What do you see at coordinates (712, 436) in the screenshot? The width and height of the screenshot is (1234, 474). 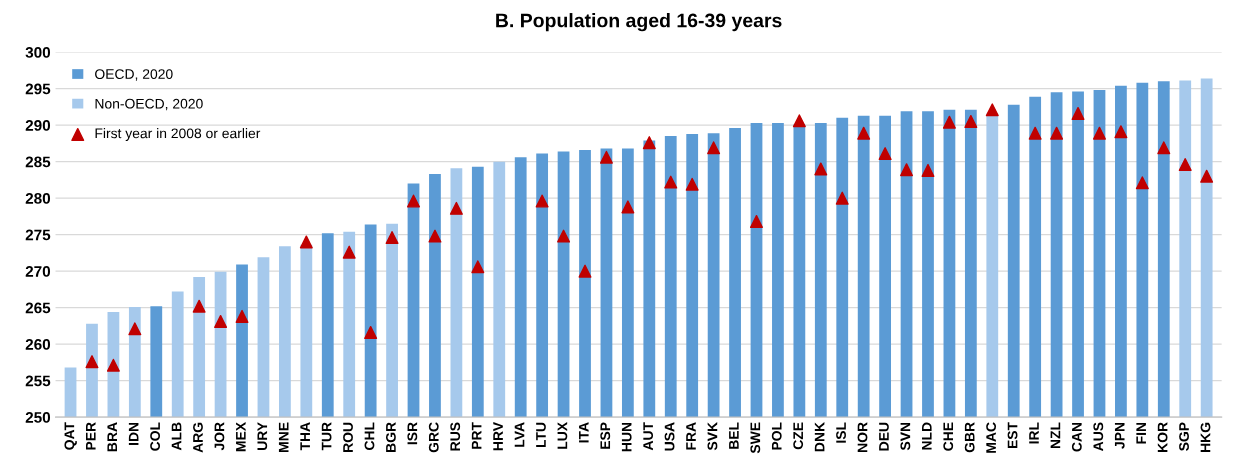 I see `x-tick-label: SVK` at bounding box center [712, 436].